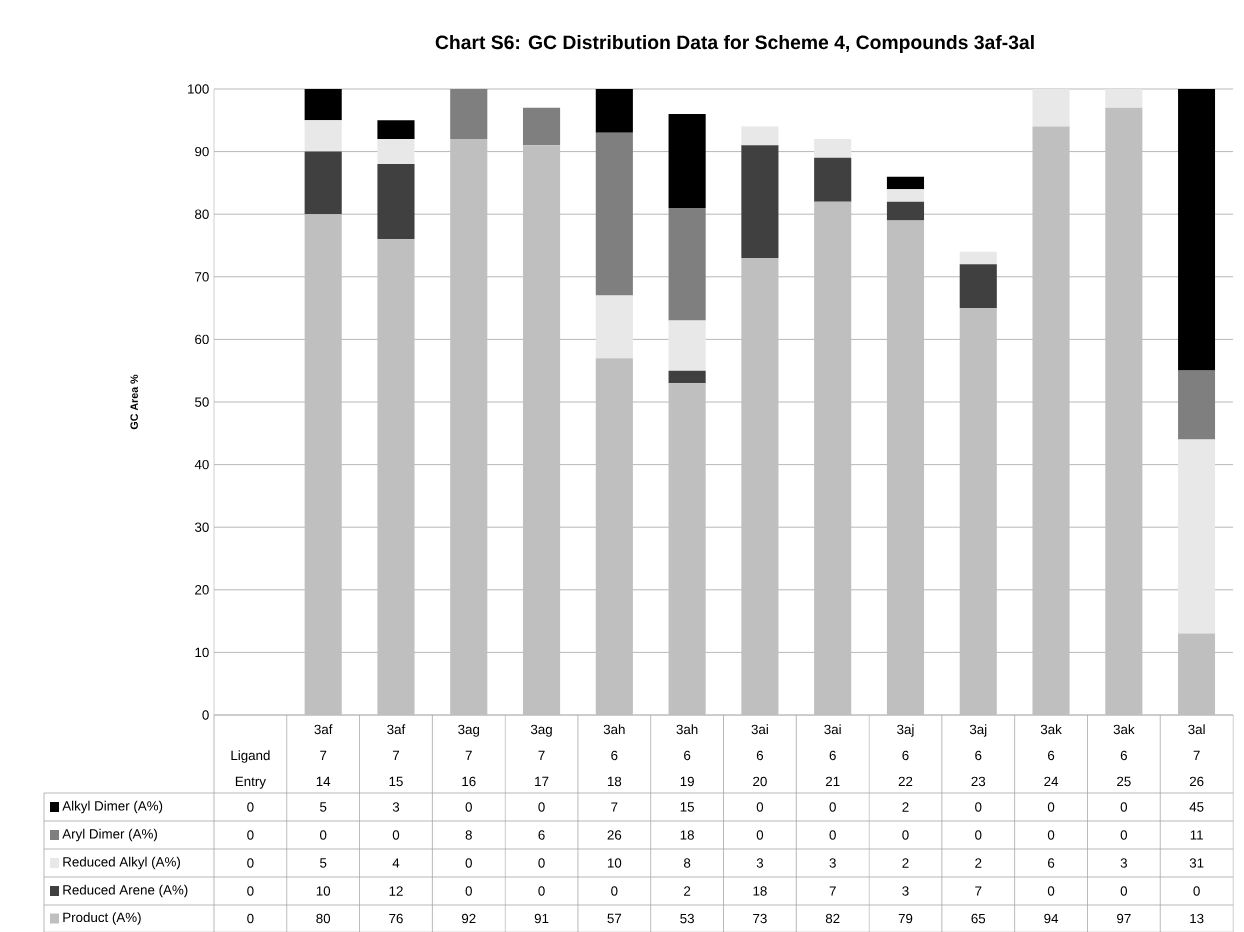  I want to click on category-label: 3ak 6 24, so click(1051, 755).